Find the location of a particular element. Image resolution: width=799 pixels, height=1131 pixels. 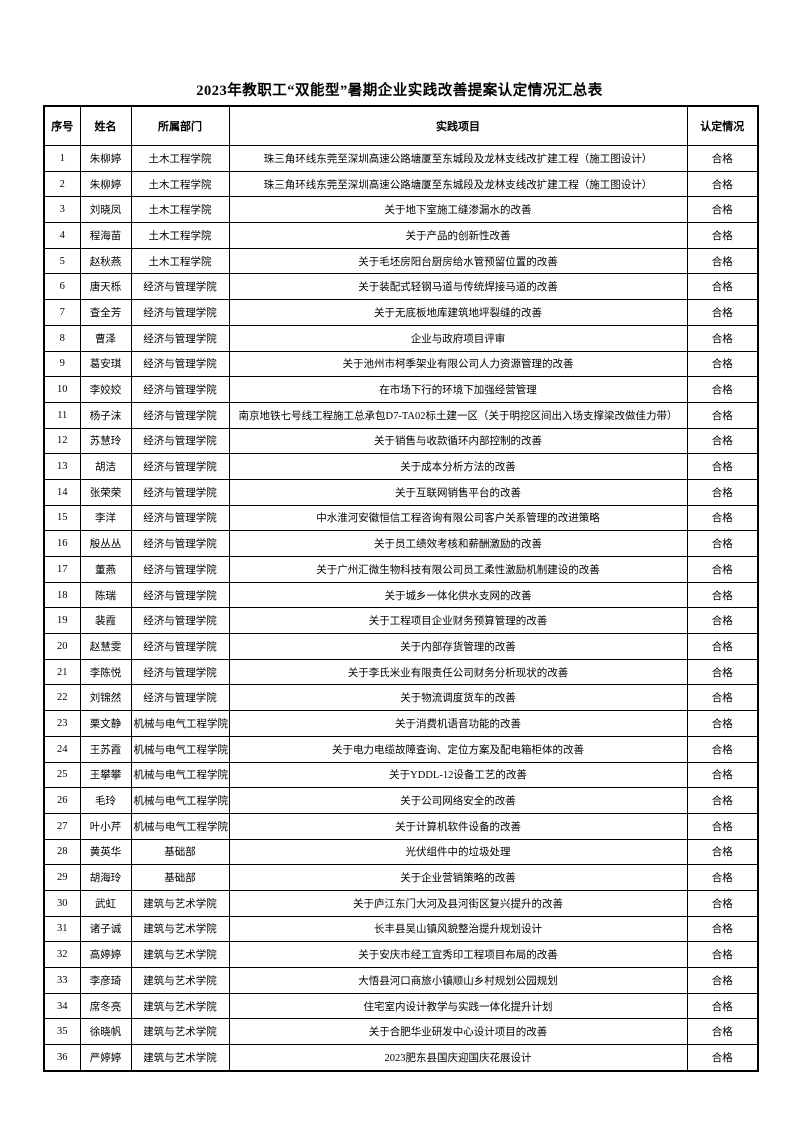

cell-no: 9 is located at coordinates (62, 364).